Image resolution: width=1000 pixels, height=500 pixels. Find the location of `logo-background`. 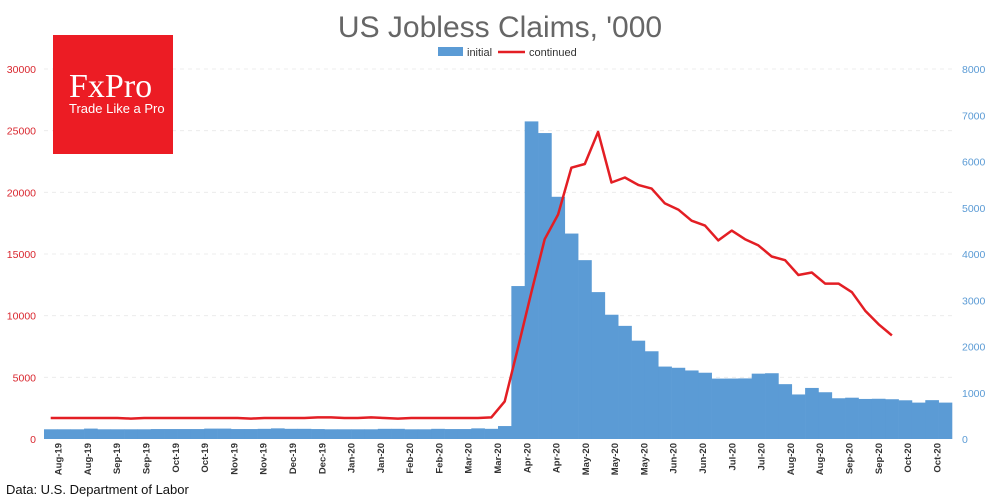

logo-background is located at coordinates (113, 94).